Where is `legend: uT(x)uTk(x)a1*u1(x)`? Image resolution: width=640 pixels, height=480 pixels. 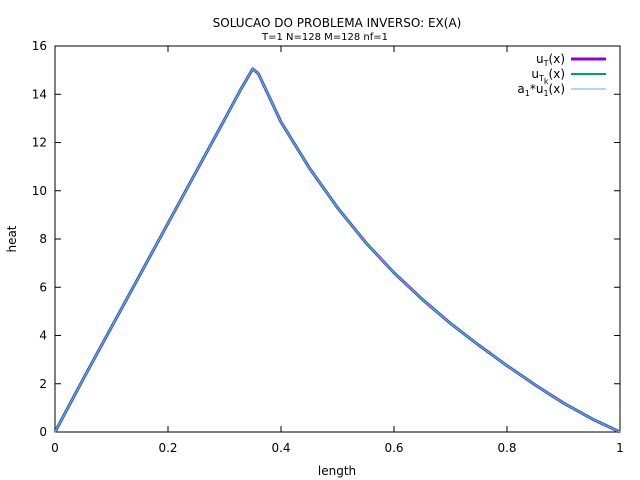
legend: uT(x)uTk(x)a1*u1(x) is located at coordinates (561, 75).